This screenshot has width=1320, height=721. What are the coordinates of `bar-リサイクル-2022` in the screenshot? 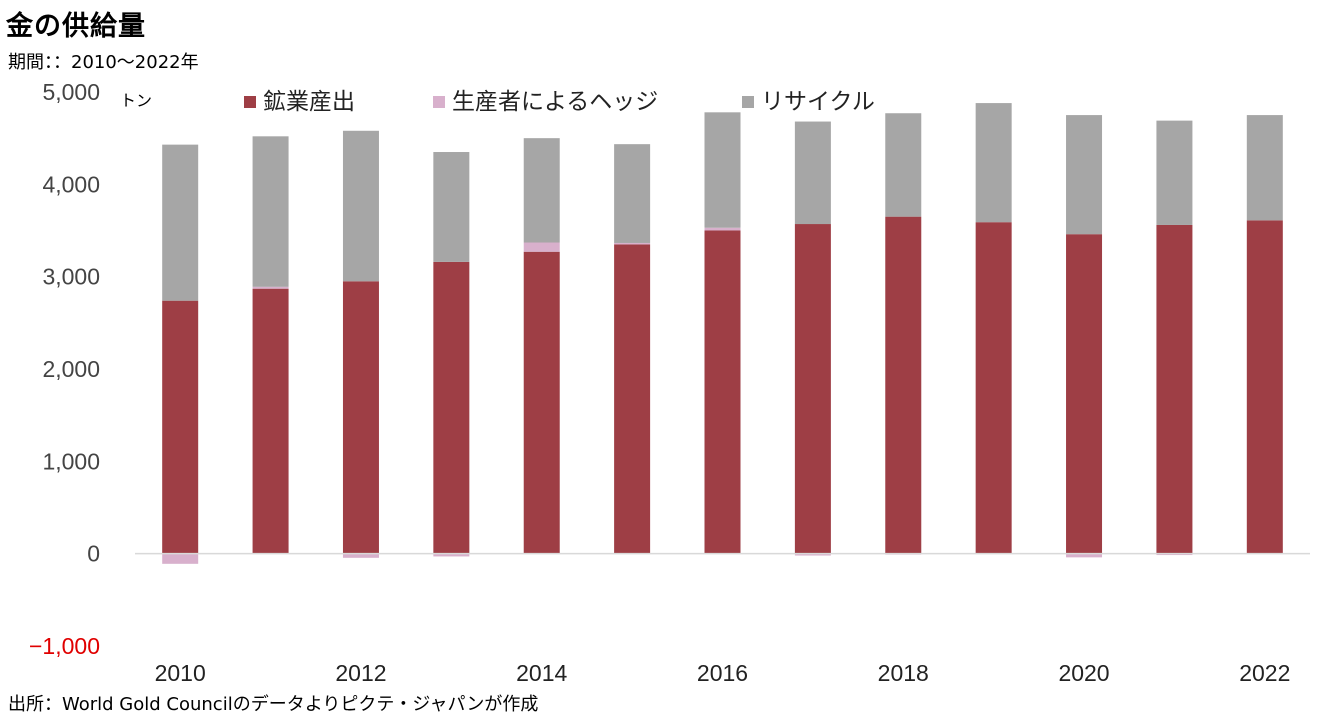 It's located at (1264, 168).